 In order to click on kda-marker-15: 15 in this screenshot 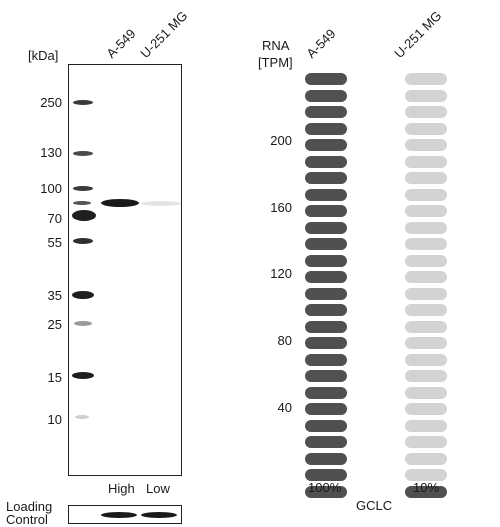, I will do `click(54, 377)`.